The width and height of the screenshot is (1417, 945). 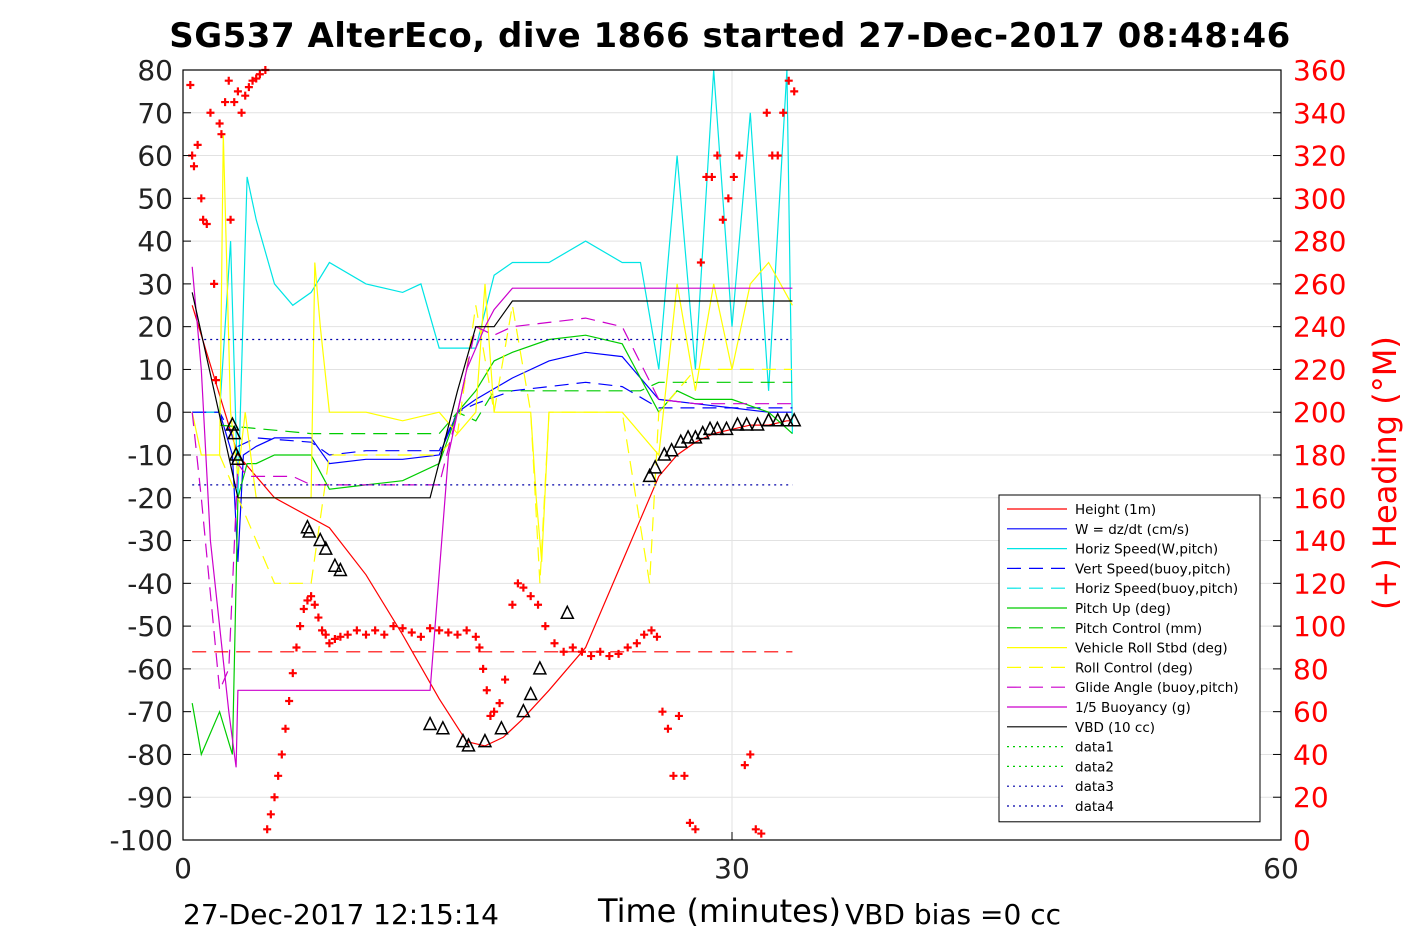 What do you see at coordinates (1156, 589) in the screenshot?
I see `legend-label: Horiz Speed(buoy,pitch)` at bounding box center [1156, 589].